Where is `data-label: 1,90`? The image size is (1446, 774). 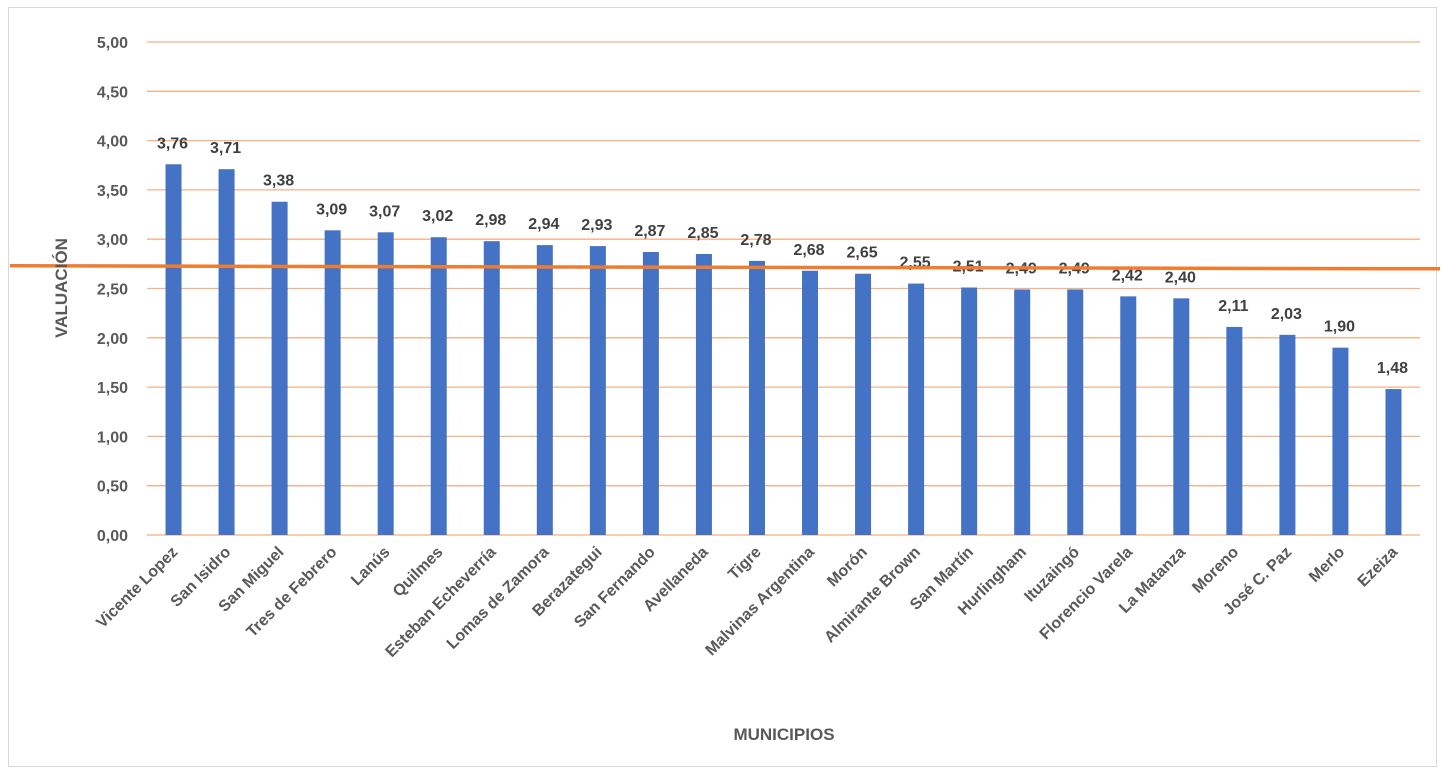 data-label: 1,90 is located at coordinates (1339, 327).